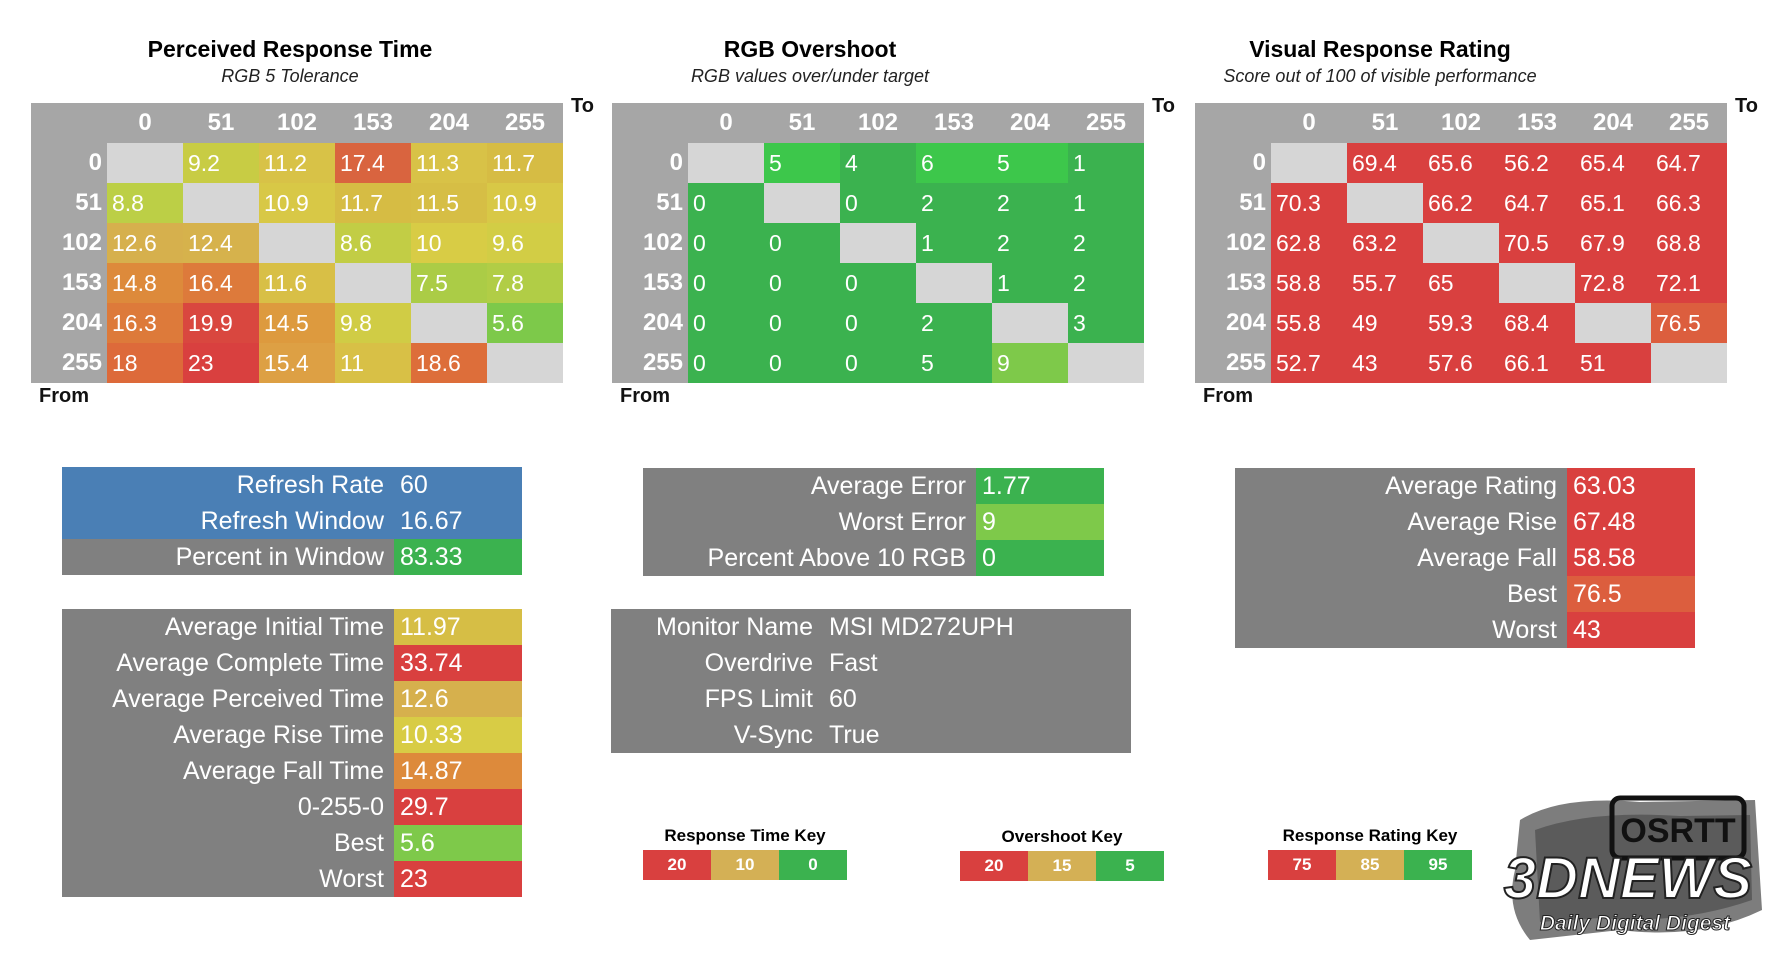 The image size is (1784, 962). I want to click on row-tick-label: 51, so click(650, 203).